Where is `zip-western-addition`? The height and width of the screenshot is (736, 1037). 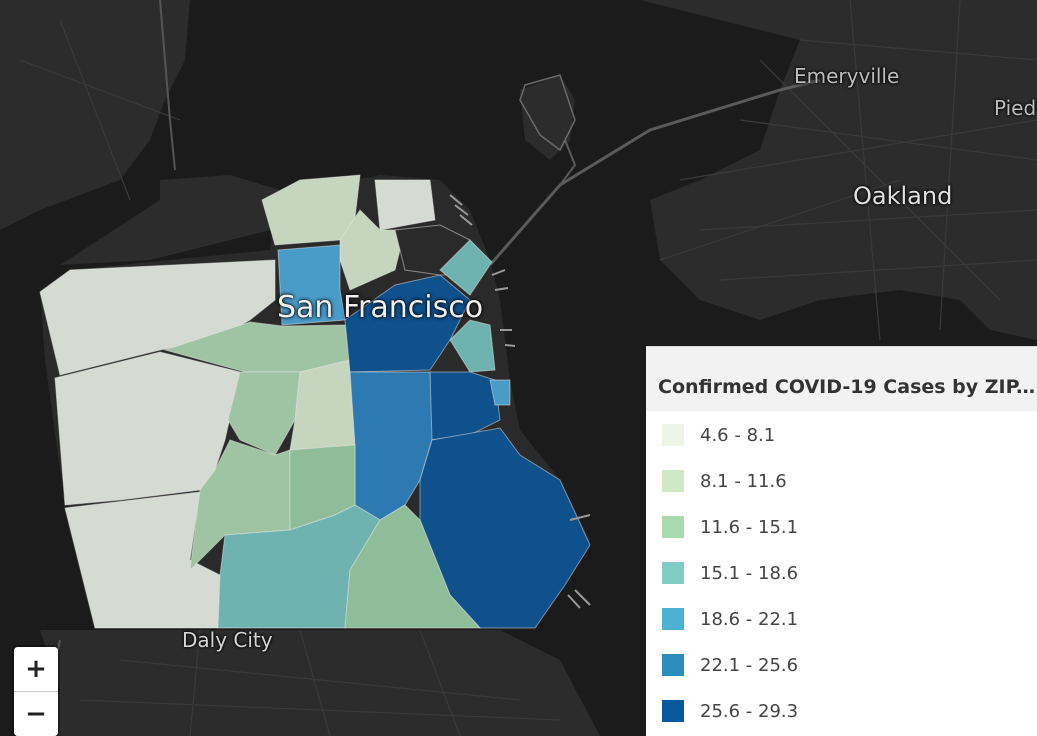 zip-western-addition is located at coordinates (311, 285).